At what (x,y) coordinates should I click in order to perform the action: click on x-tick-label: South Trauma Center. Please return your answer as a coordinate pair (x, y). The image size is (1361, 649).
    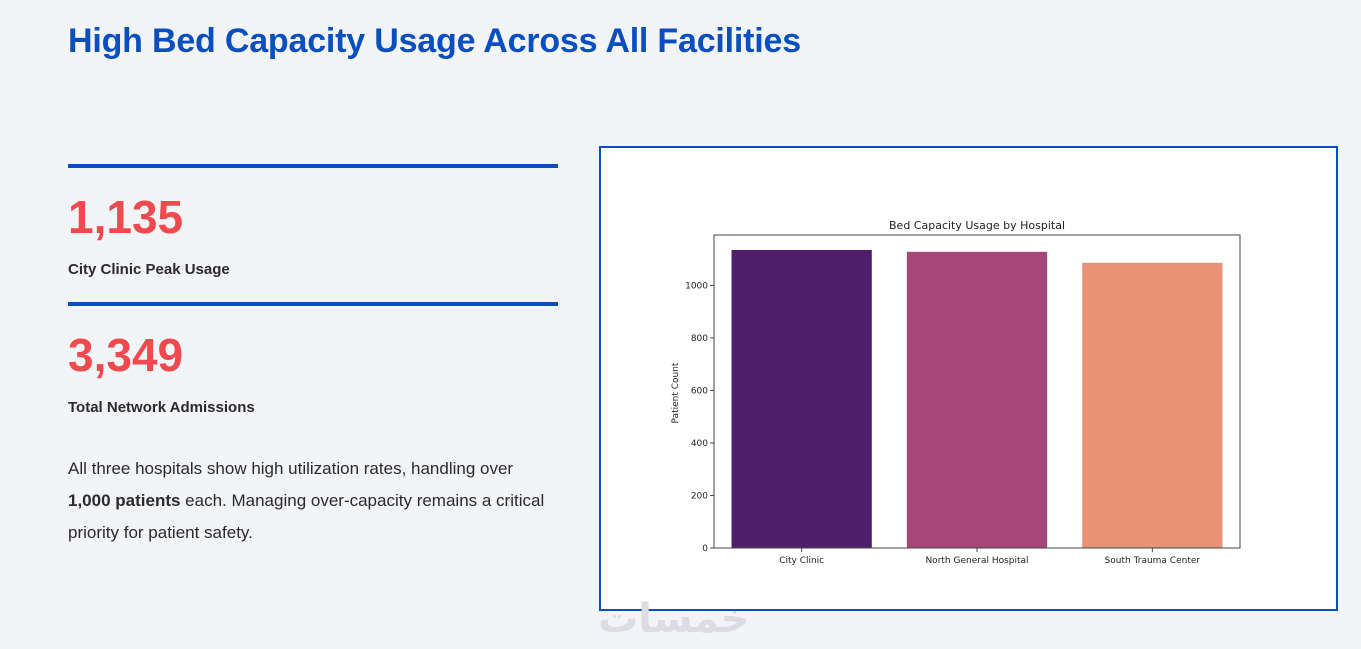
    Looking at the image, I should click on (1153, 561).